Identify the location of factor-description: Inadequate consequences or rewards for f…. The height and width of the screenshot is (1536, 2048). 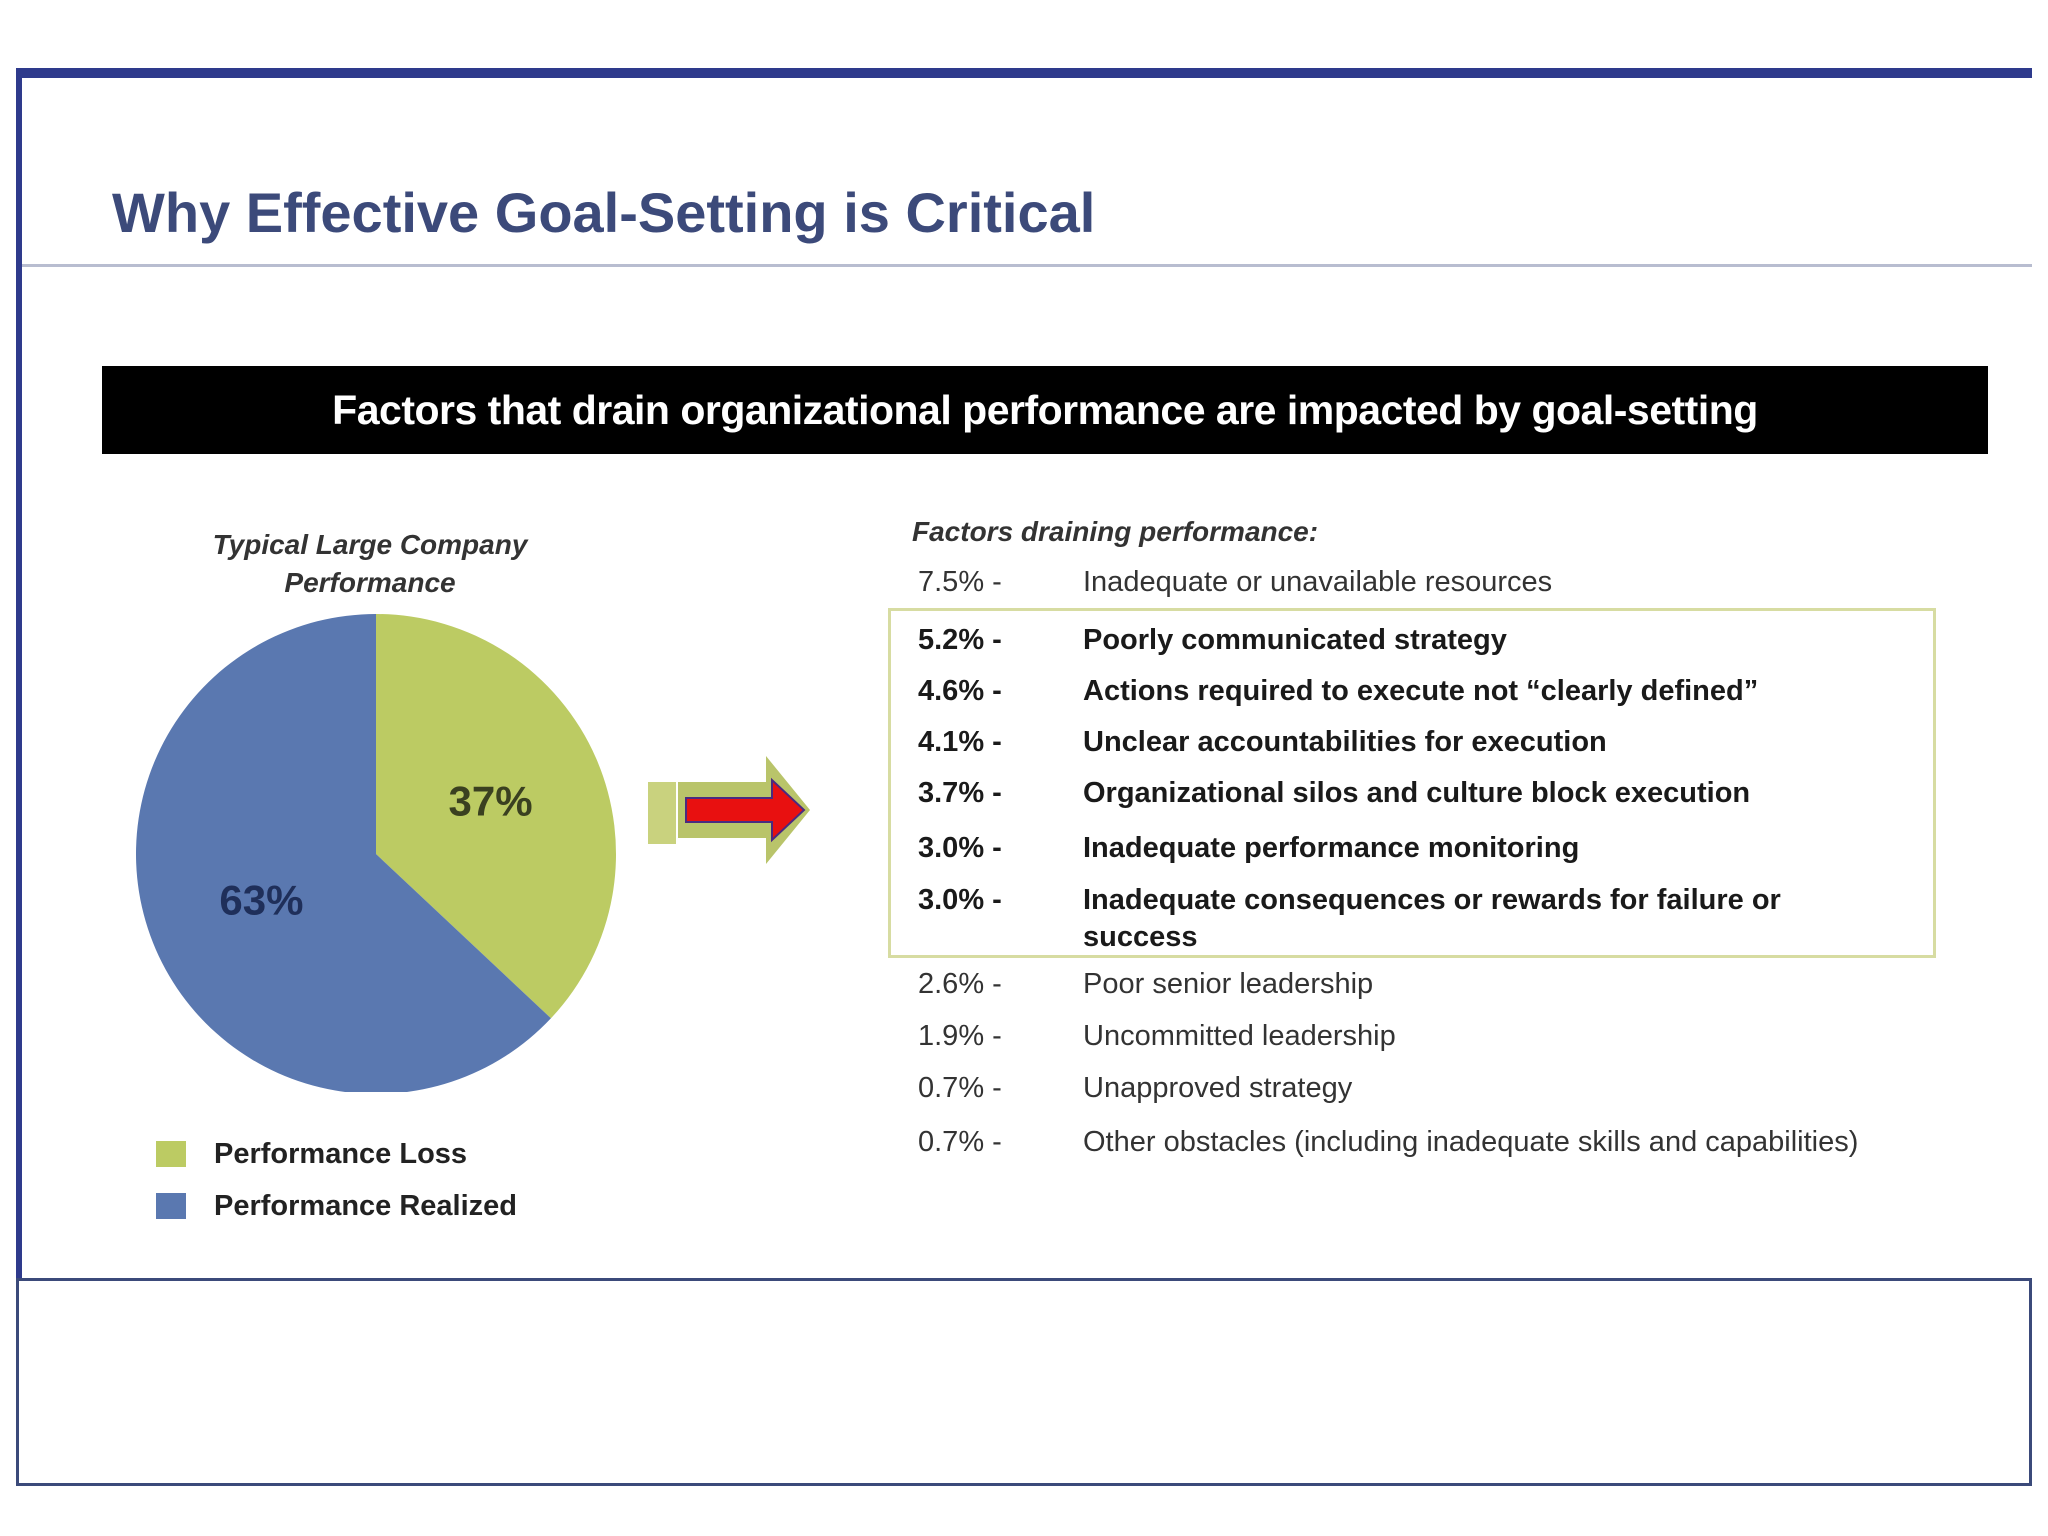
(1432, 918).